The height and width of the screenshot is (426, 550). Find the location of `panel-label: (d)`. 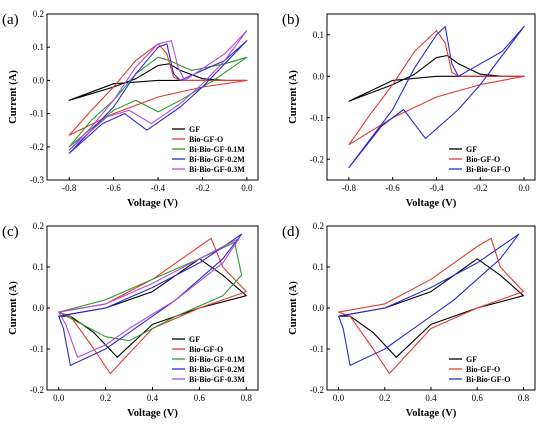

panel-label: (d) is located at coordinates (291, 232).